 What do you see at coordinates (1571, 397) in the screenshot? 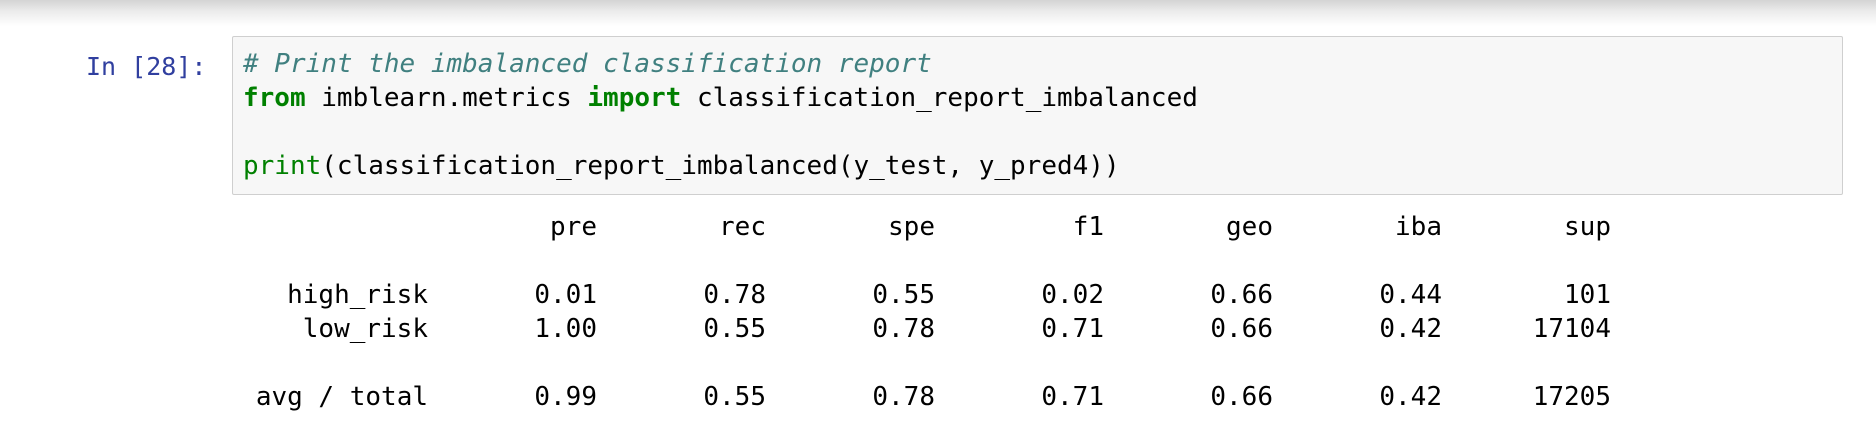
I see `cell-sup: 17205` at bounding box center [1571, 397].